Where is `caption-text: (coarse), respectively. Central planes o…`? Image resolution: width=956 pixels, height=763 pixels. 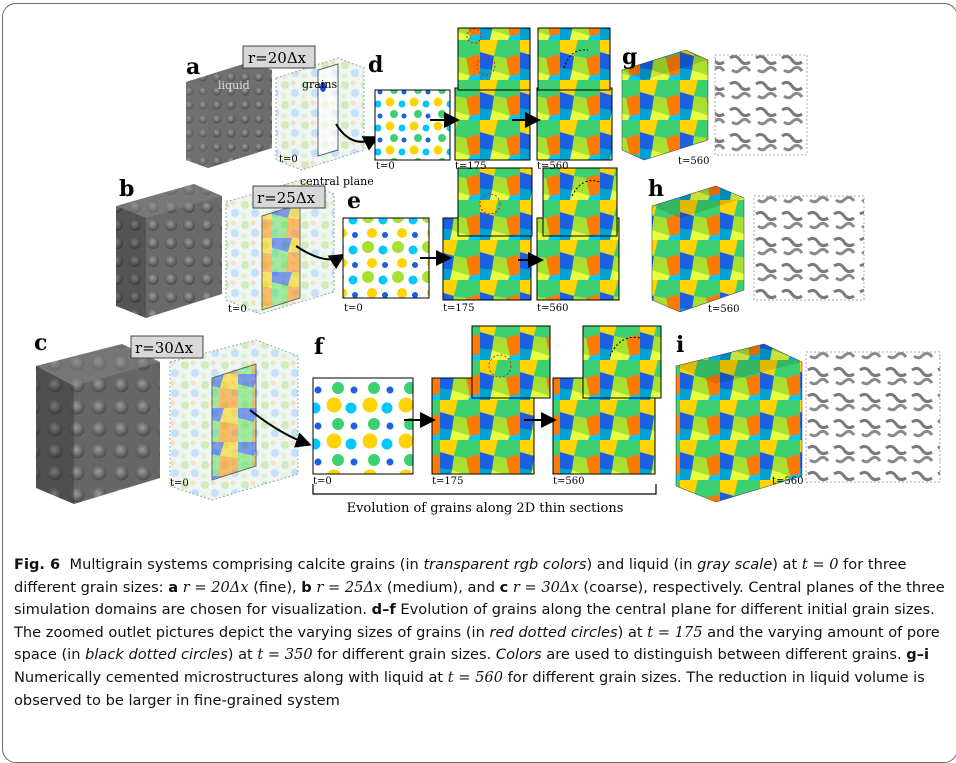
caption-text: (coarse), respectively. Central planes o… is located at coordinates (479, 598).